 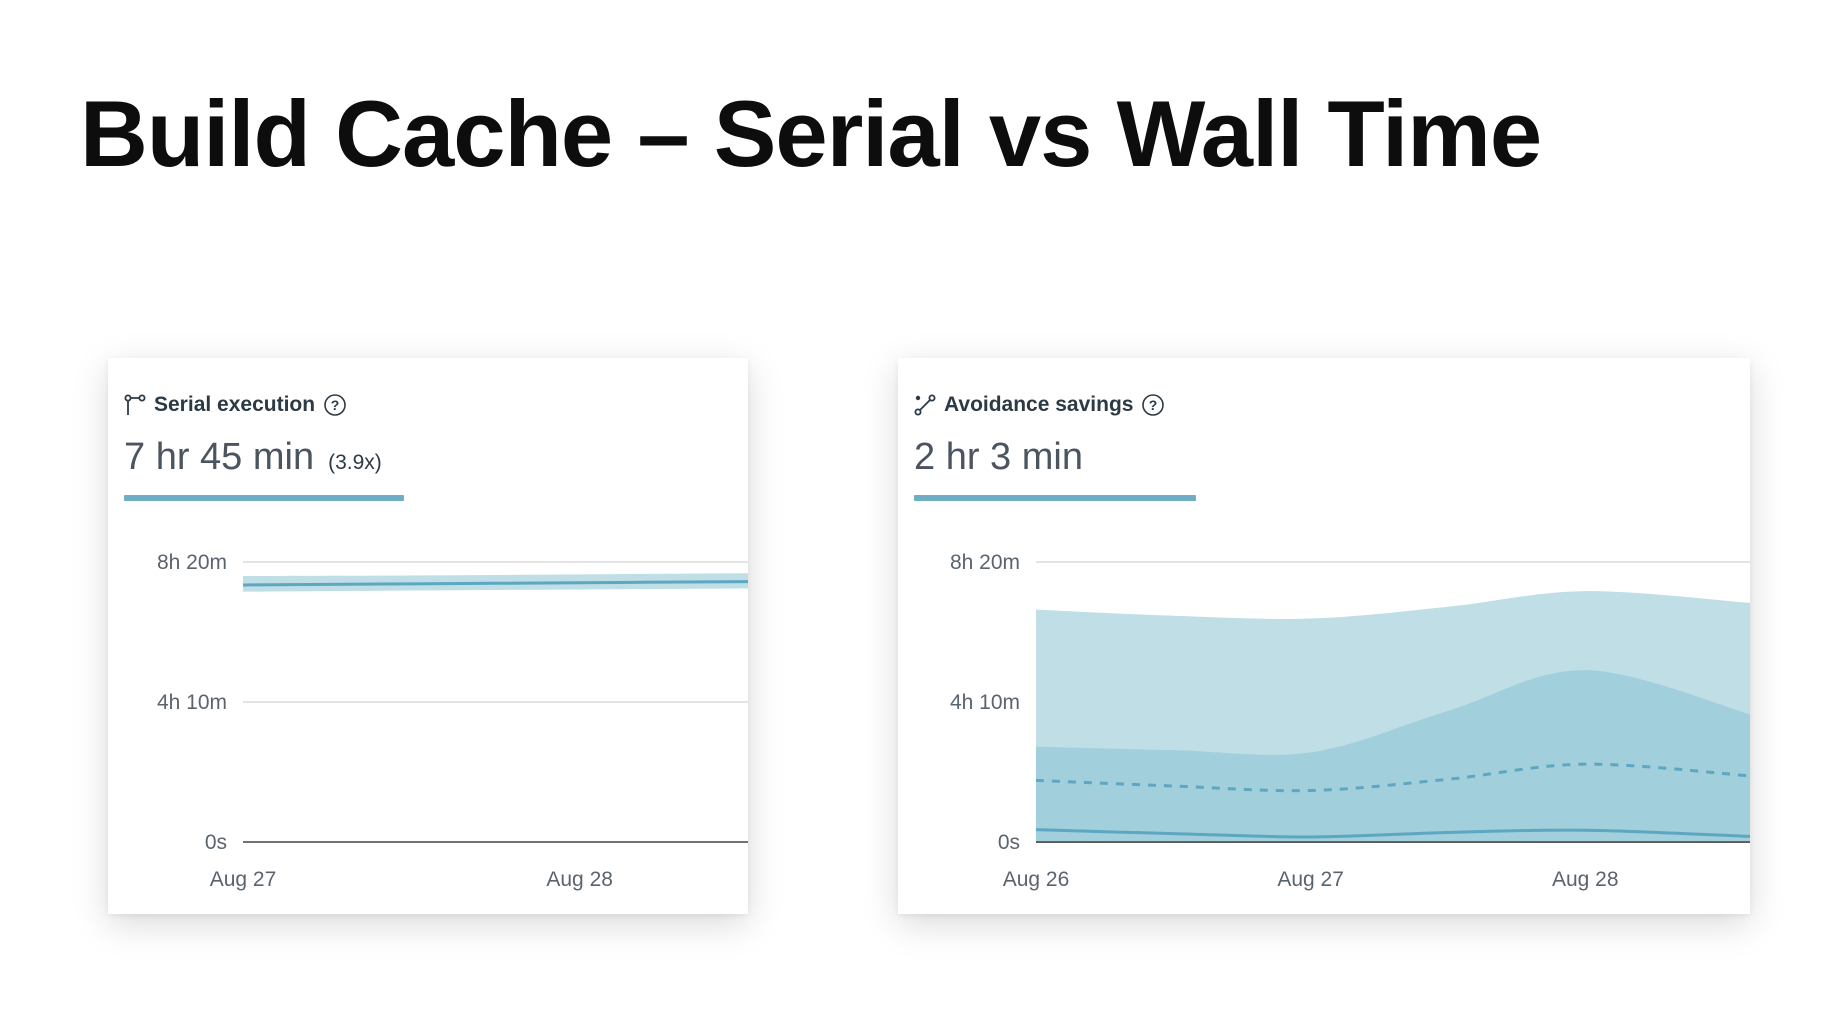 I want to click on inner-band, so click(x=1393, y=756).